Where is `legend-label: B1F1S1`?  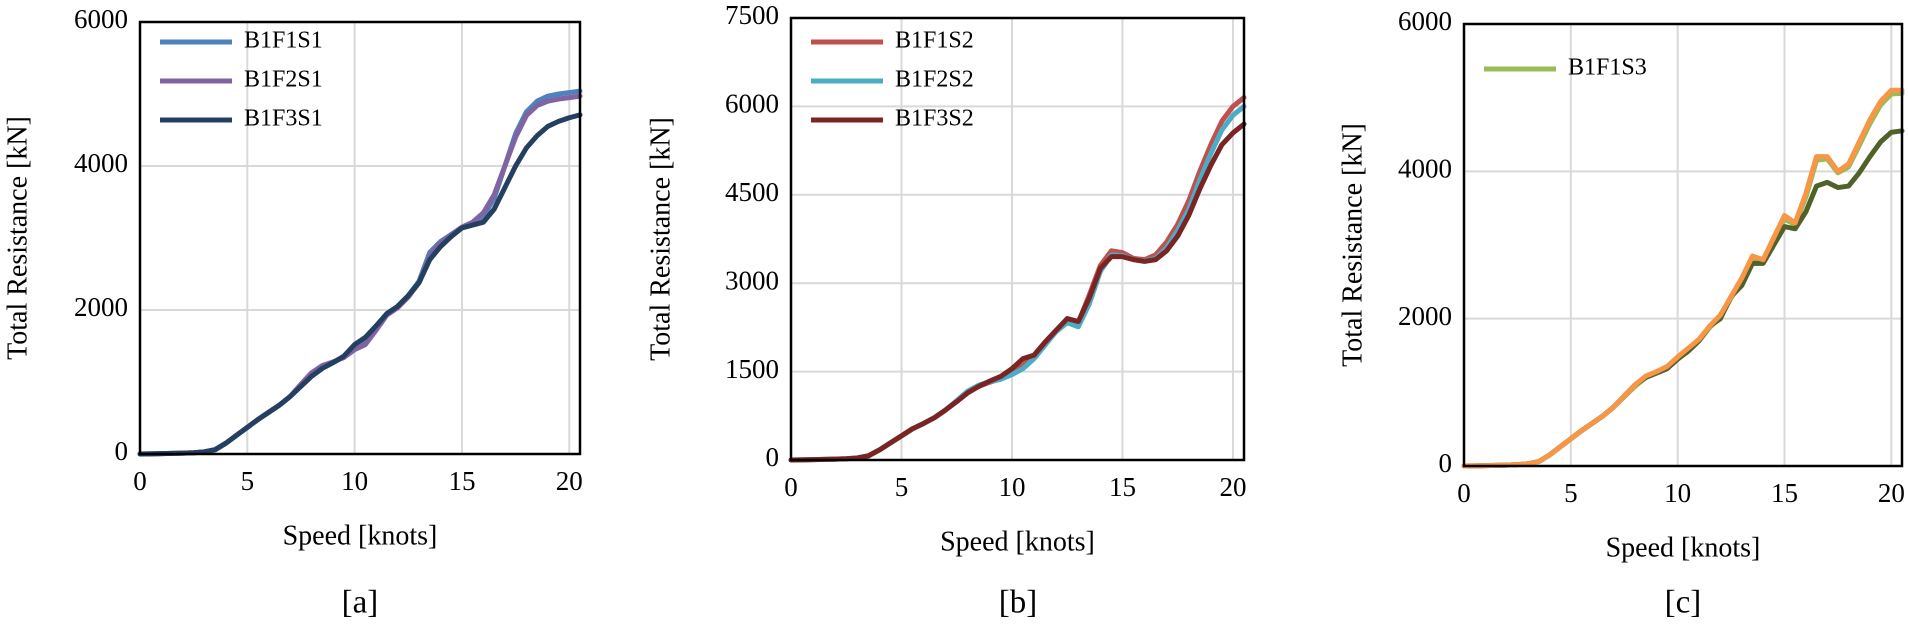 legend-label: B1F1S1 is located at coordinates (283, 41).